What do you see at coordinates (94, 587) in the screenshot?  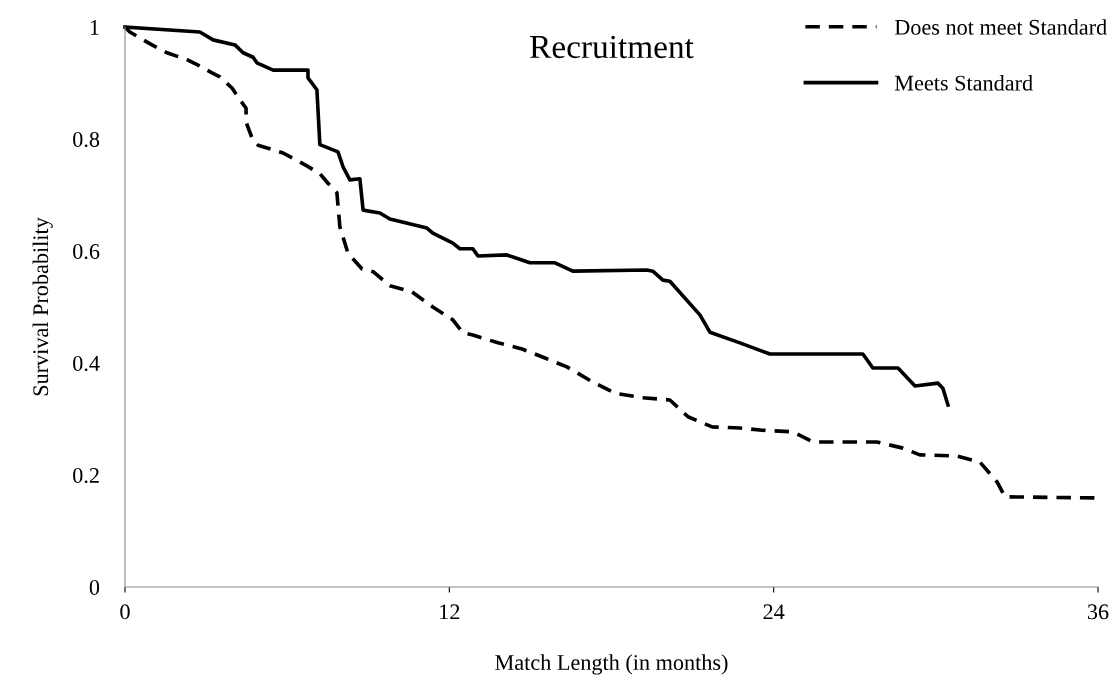 I see `y-tick-label: 0` at bounding box center [94, 587].